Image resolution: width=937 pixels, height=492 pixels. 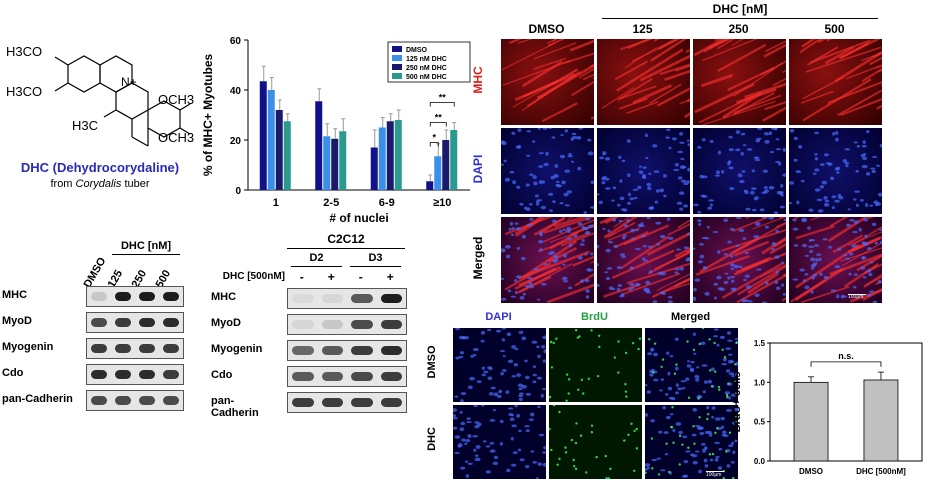 I want to click on y-tick-label: 0, so click(x=238, y=191).